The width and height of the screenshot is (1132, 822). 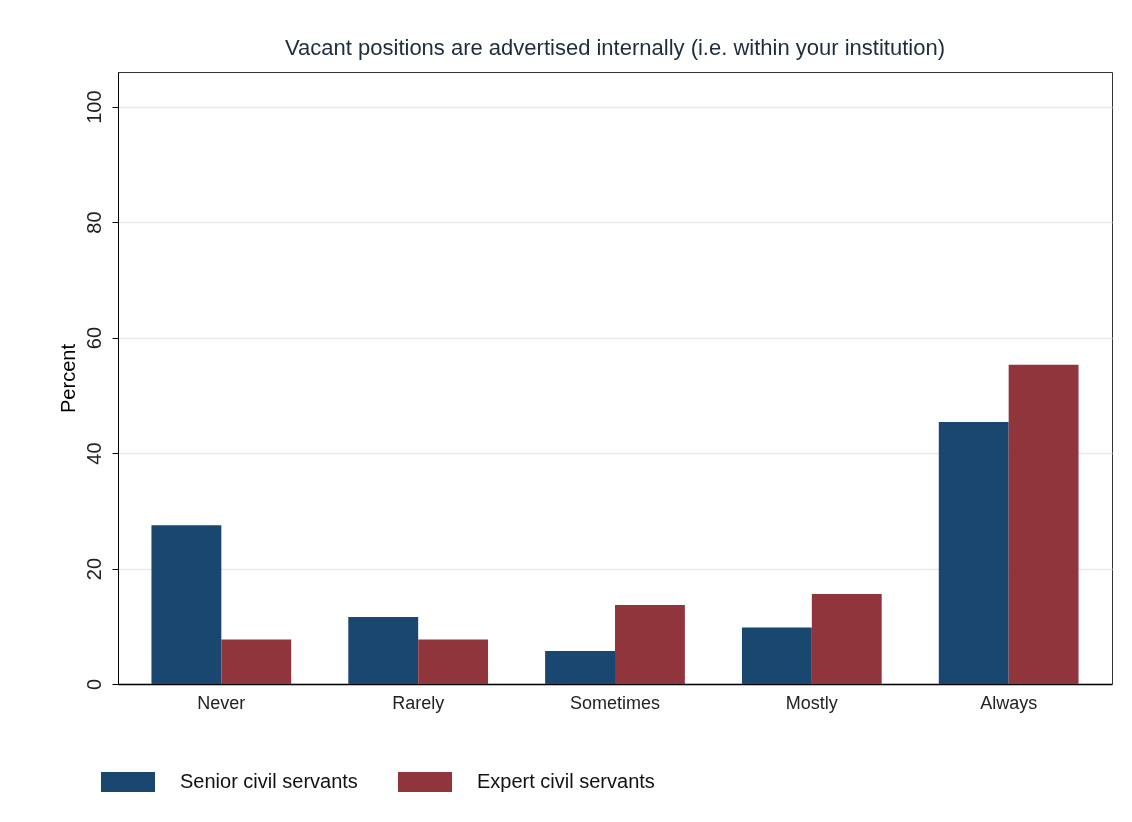 What do you see at coordinates (615, 702) in the screenshot?
I see `x-tick-label: Sometimes` at bounding box center [615, 702].